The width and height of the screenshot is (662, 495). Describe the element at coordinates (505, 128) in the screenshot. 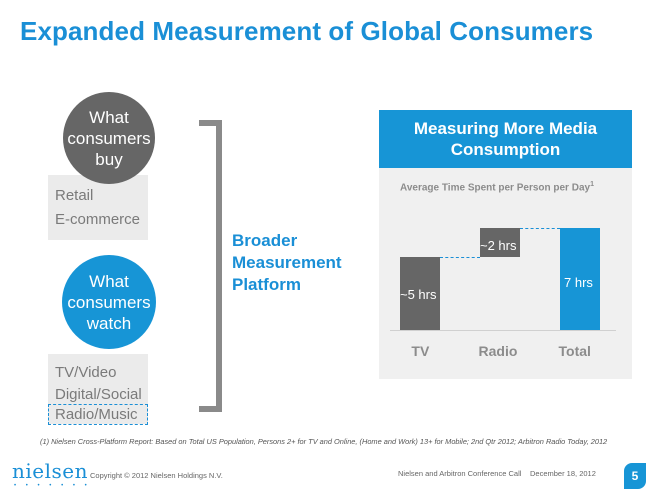

I see `panel-header-line-1: Measuring More Media` at that location.